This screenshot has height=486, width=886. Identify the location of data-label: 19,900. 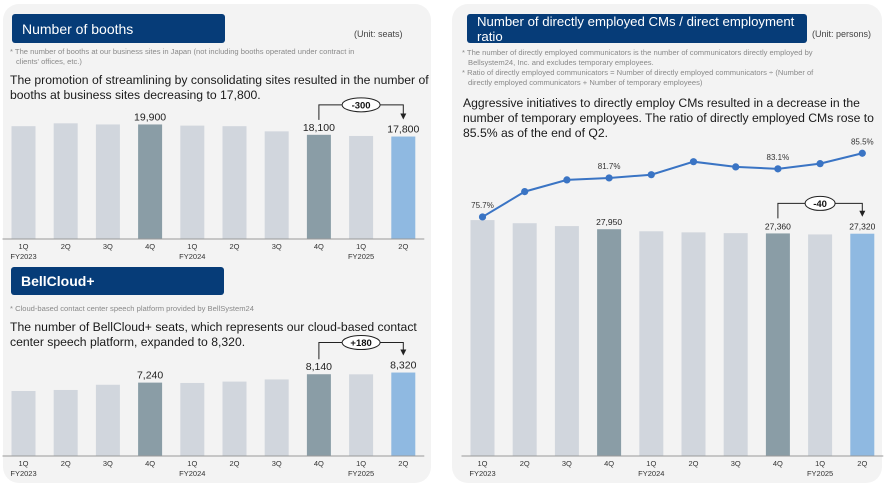
(150, 117).